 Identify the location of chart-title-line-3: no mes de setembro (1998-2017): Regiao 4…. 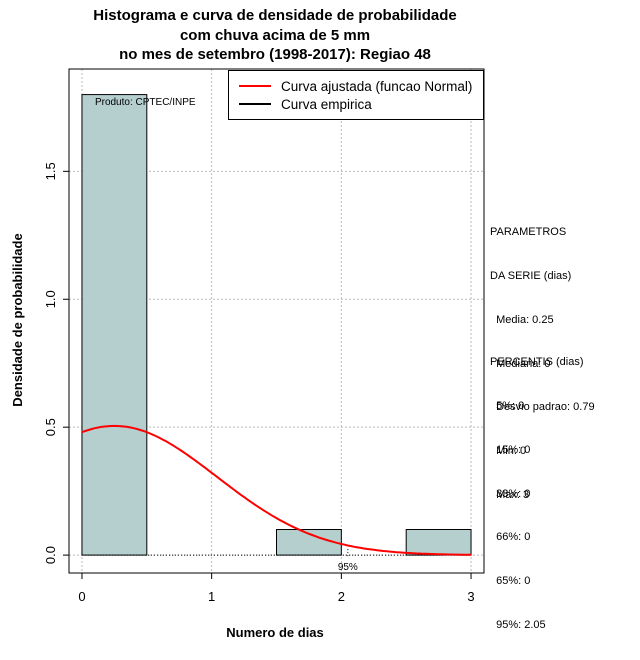
(275, 54).